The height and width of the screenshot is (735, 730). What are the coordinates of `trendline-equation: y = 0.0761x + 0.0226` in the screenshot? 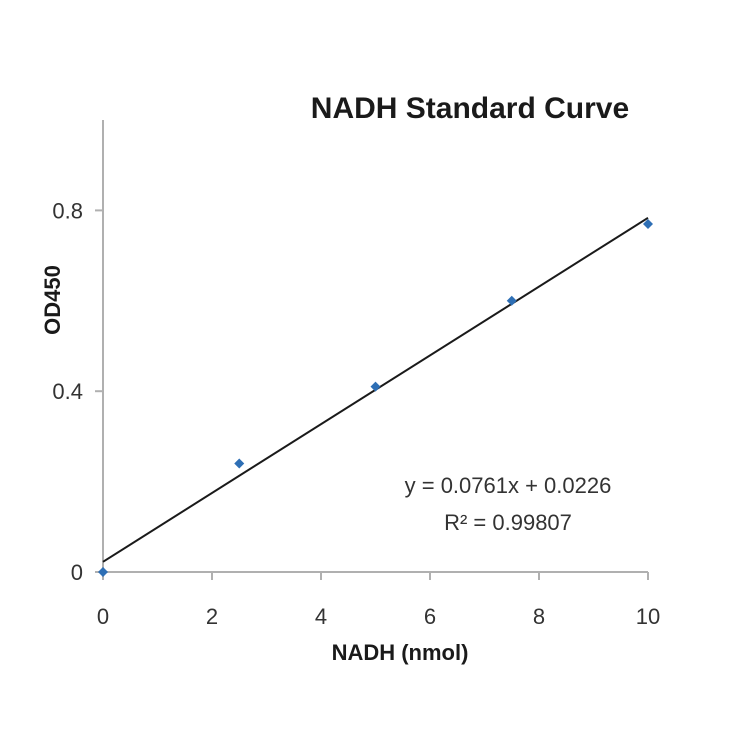 It's located at (508, 485).